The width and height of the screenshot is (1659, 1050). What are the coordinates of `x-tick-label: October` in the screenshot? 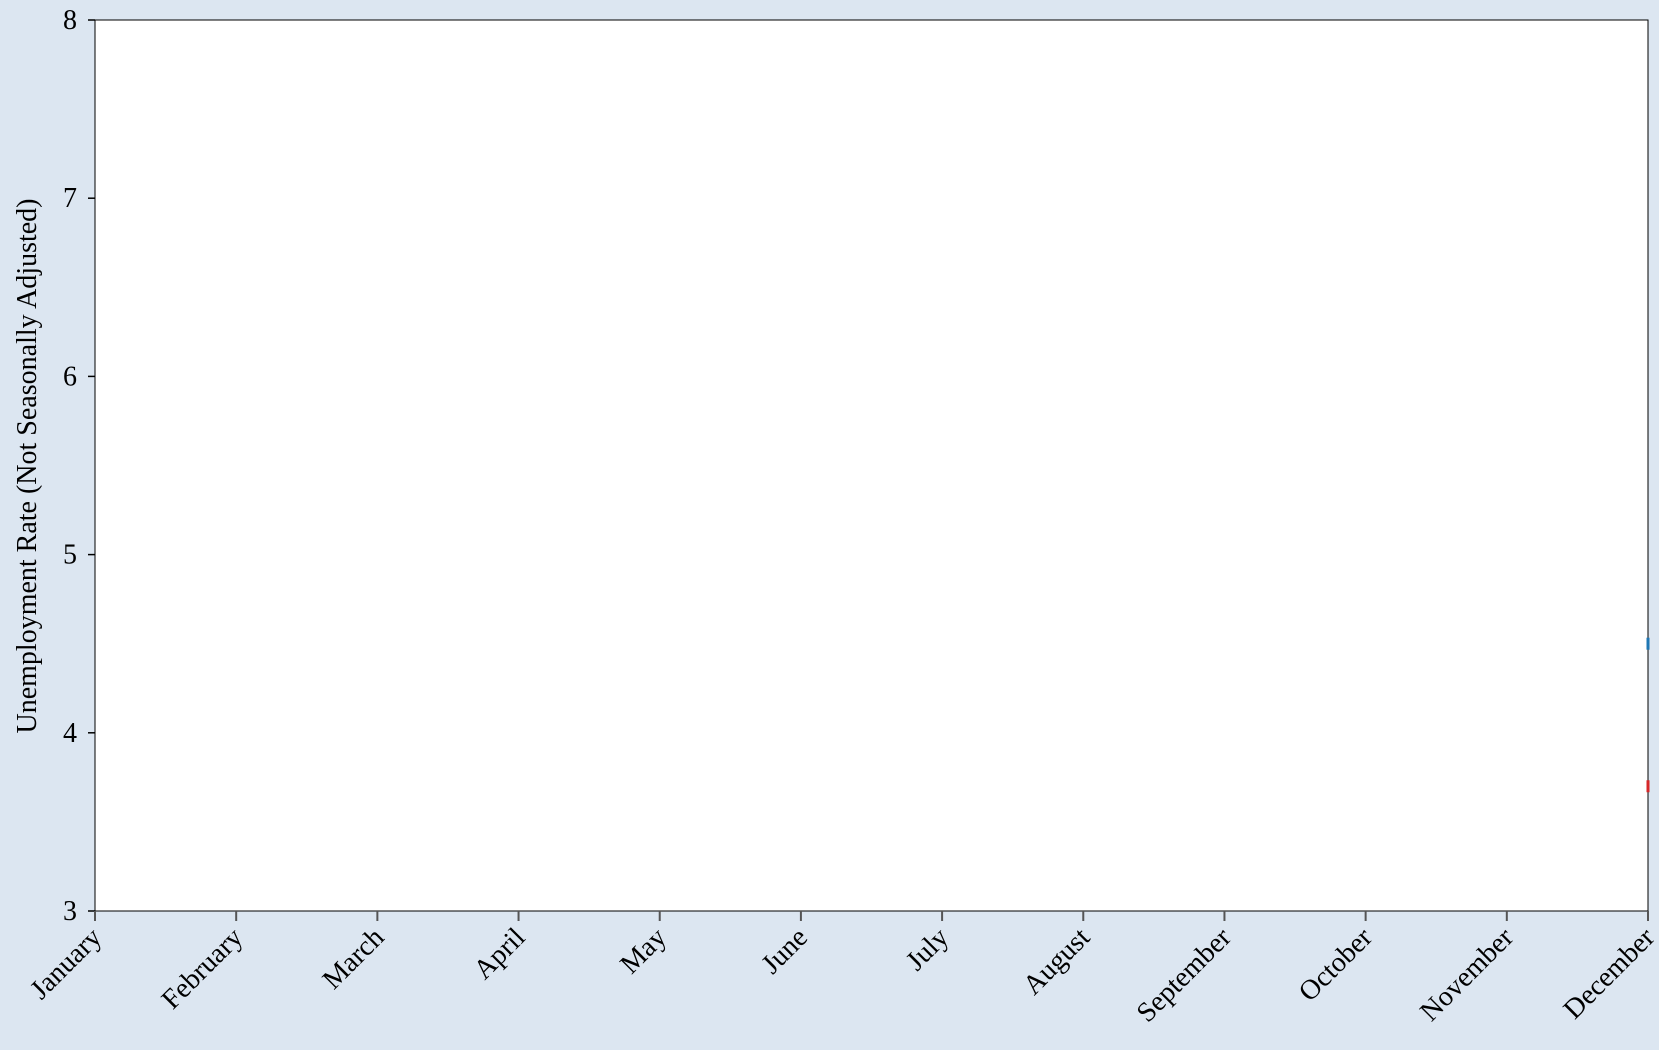 It's located at (1336, 965).